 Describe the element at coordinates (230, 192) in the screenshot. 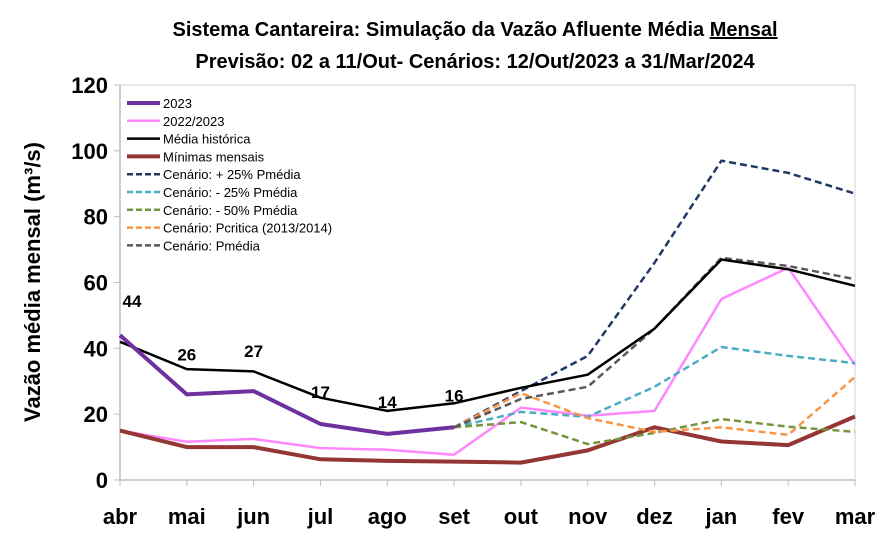

I see `legend-entry: Cenário: - 25% Pmédia` at that location.